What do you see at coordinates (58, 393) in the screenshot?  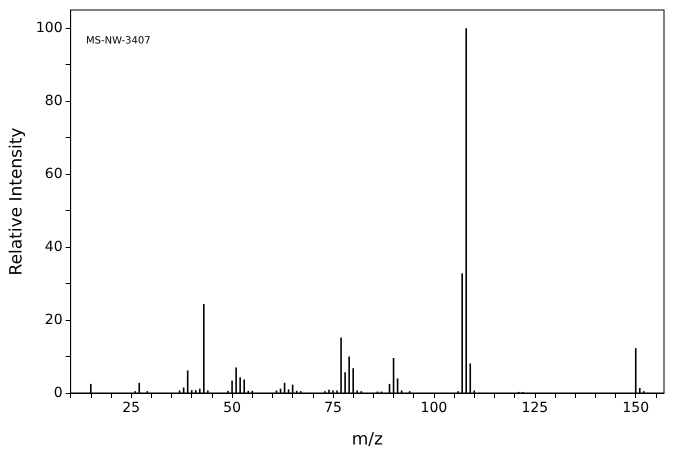 I see `y-tick-label: 0` at bounding box center [58, 393].